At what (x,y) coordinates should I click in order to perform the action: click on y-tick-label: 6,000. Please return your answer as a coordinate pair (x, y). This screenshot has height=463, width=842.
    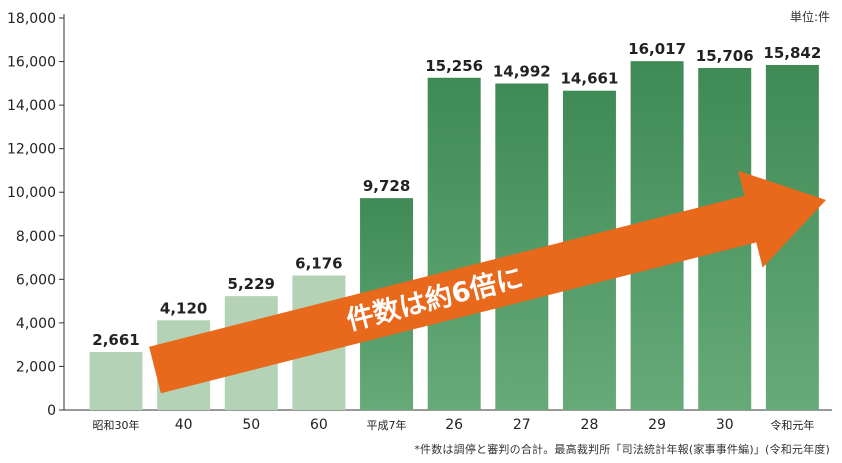
    Looking at the image, I should click on (36, 280).